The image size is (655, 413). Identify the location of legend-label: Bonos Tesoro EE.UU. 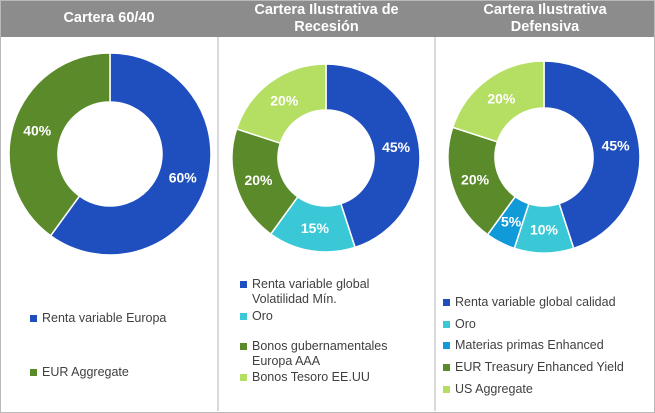
(311, 377).